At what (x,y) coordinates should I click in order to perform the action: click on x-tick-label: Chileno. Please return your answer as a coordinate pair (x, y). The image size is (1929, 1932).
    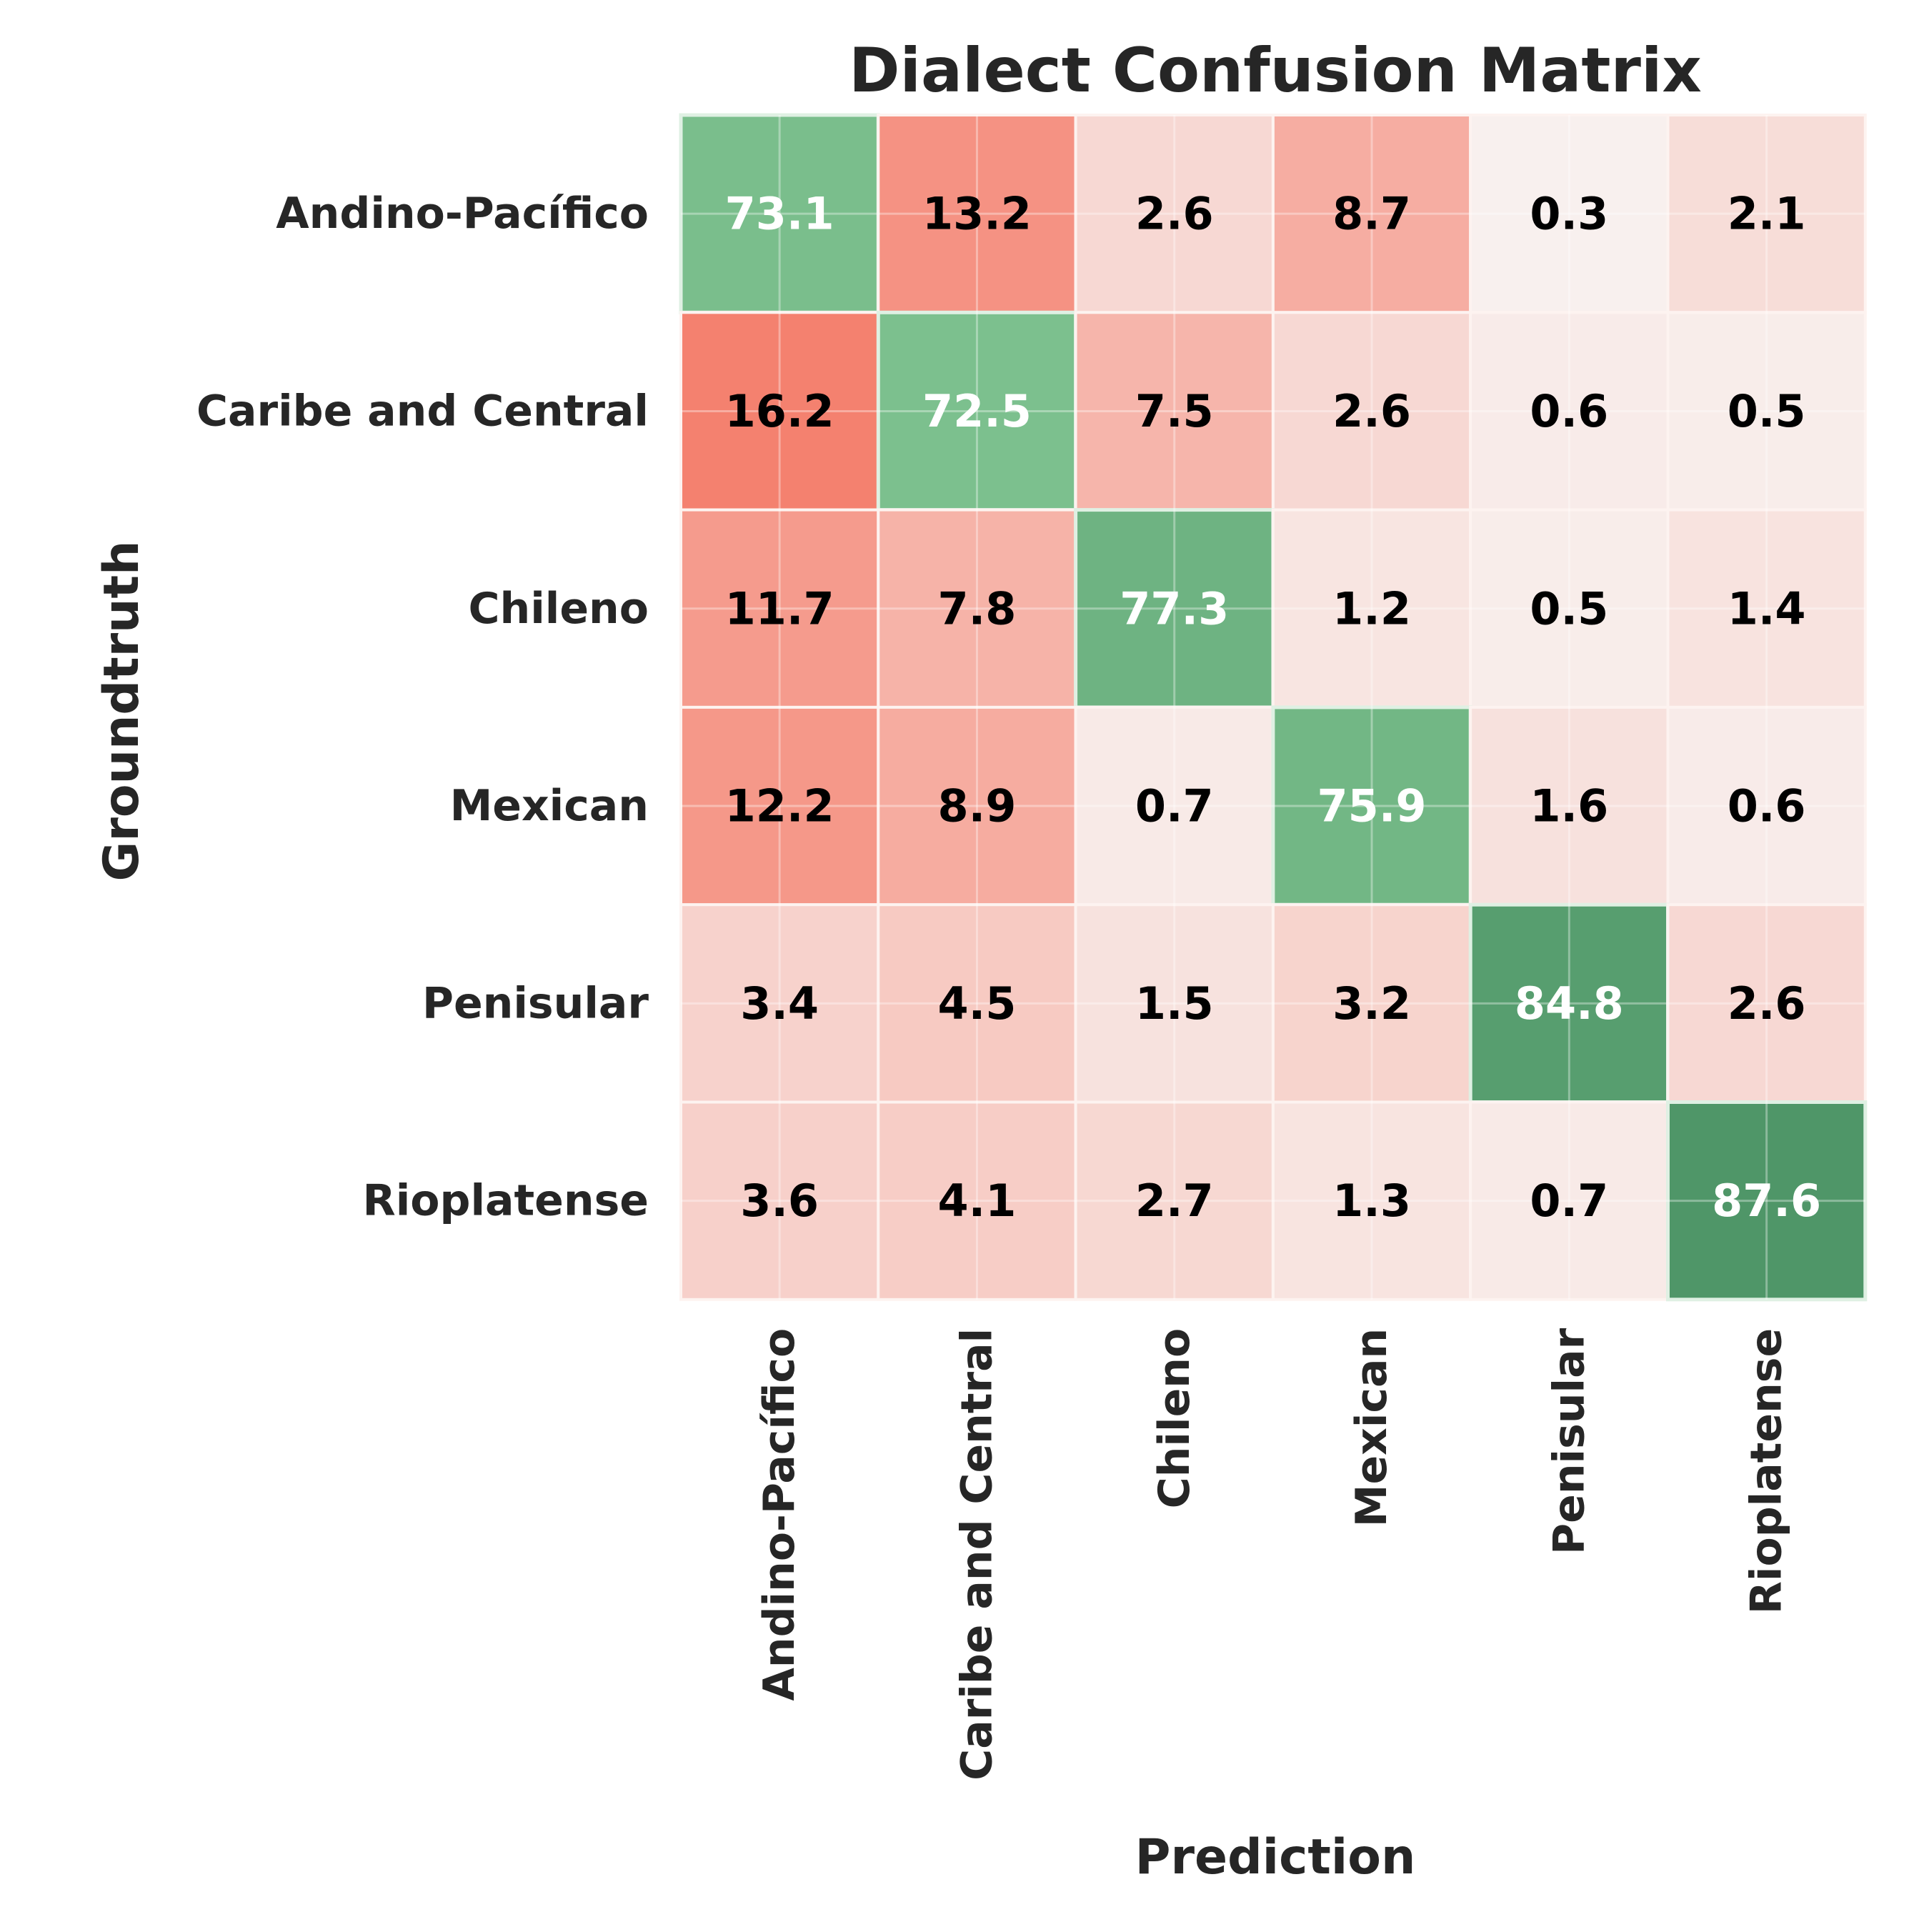
    Looking at the image, I should click on (1175, 1418).